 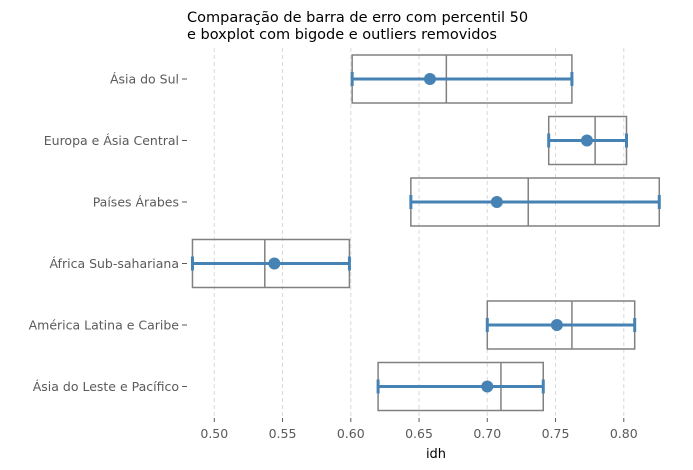 What do you see at coordinates (104, 325) in the screenshot?
I see `y-tick-label: América Latina e Caribe` at bounding box center [104, 325].